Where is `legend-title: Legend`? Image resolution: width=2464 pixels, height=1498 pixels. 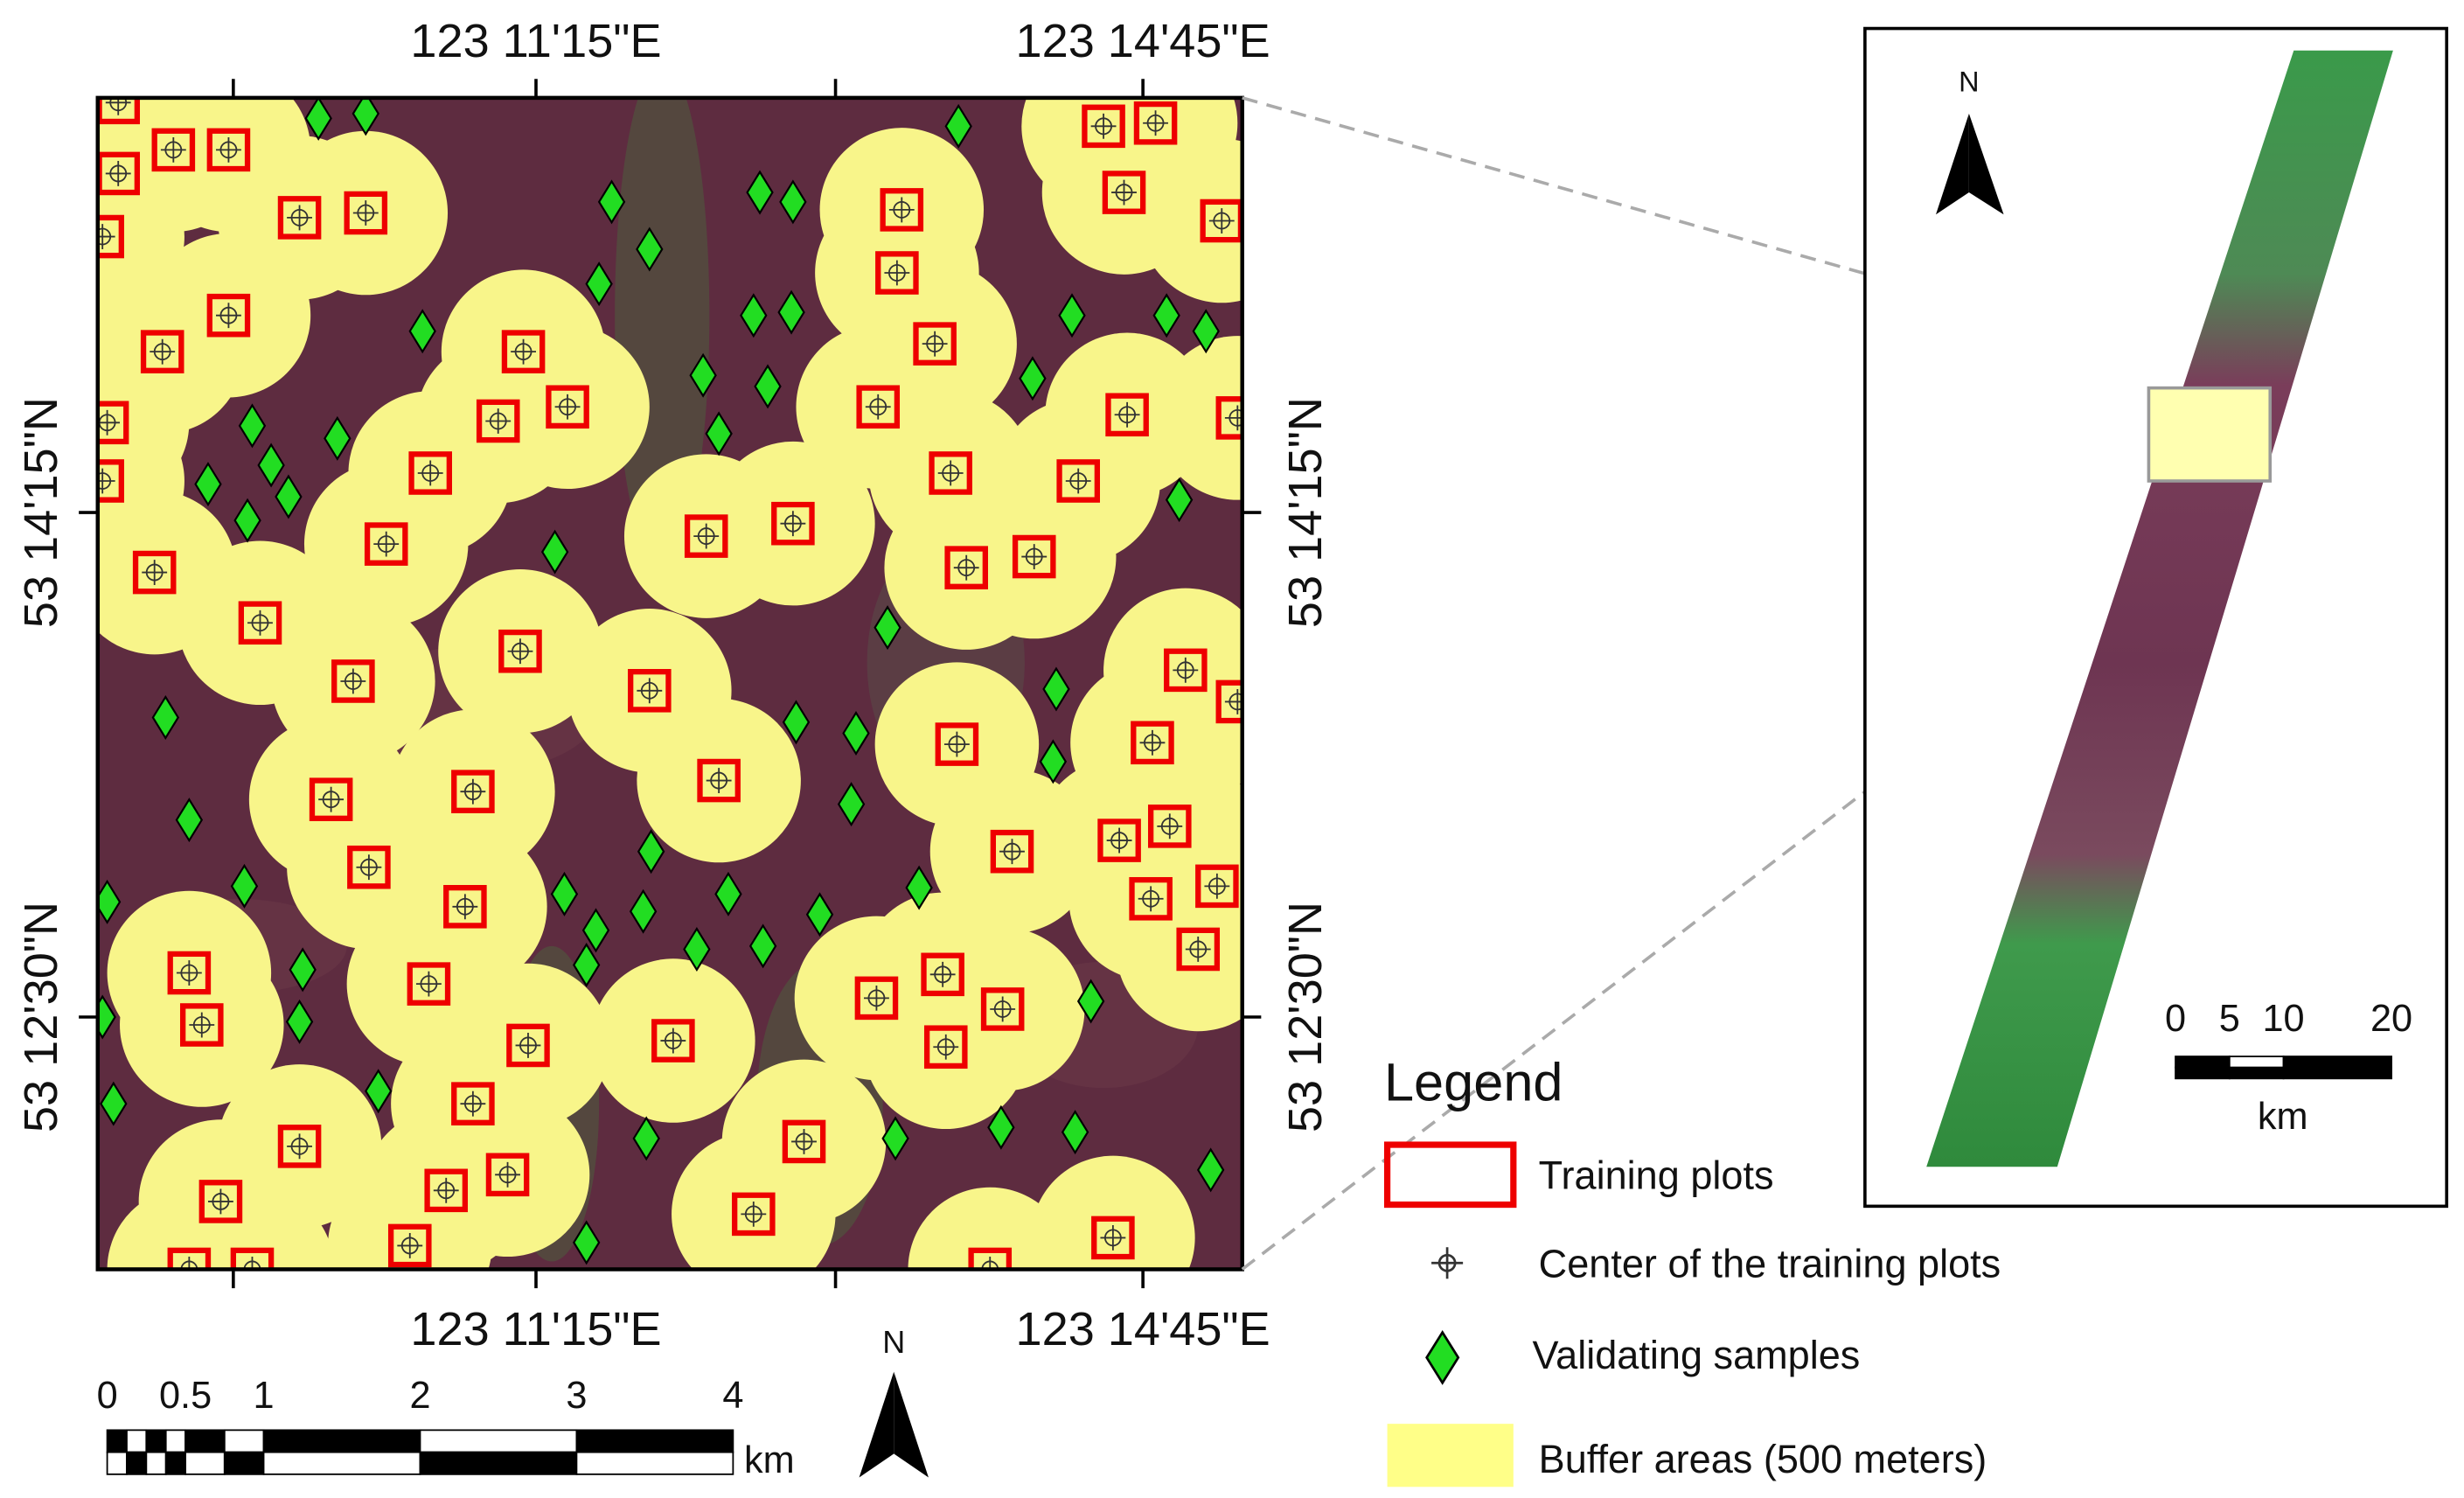
legend-title: Legend is located at coordinates (1473, 1082).